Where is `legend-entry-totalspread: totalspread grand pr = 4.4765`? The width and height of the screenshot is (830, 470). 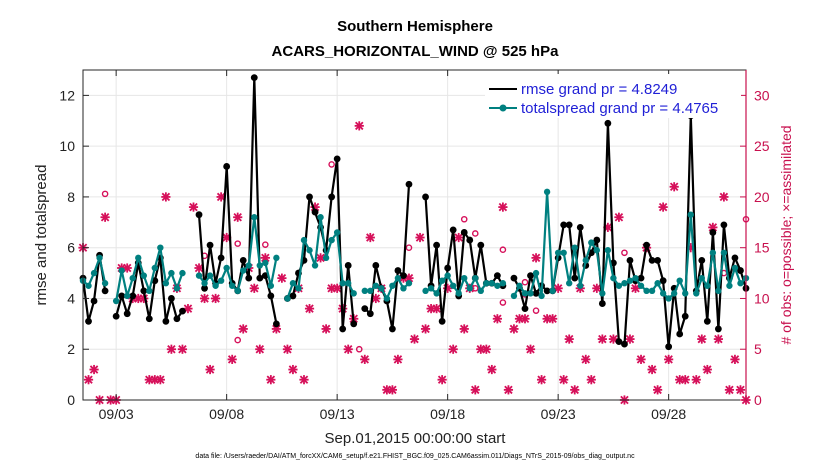
legend-entry-totalspread: totalspread grand pr = 4.4765 is located at coordinates (619, 108).